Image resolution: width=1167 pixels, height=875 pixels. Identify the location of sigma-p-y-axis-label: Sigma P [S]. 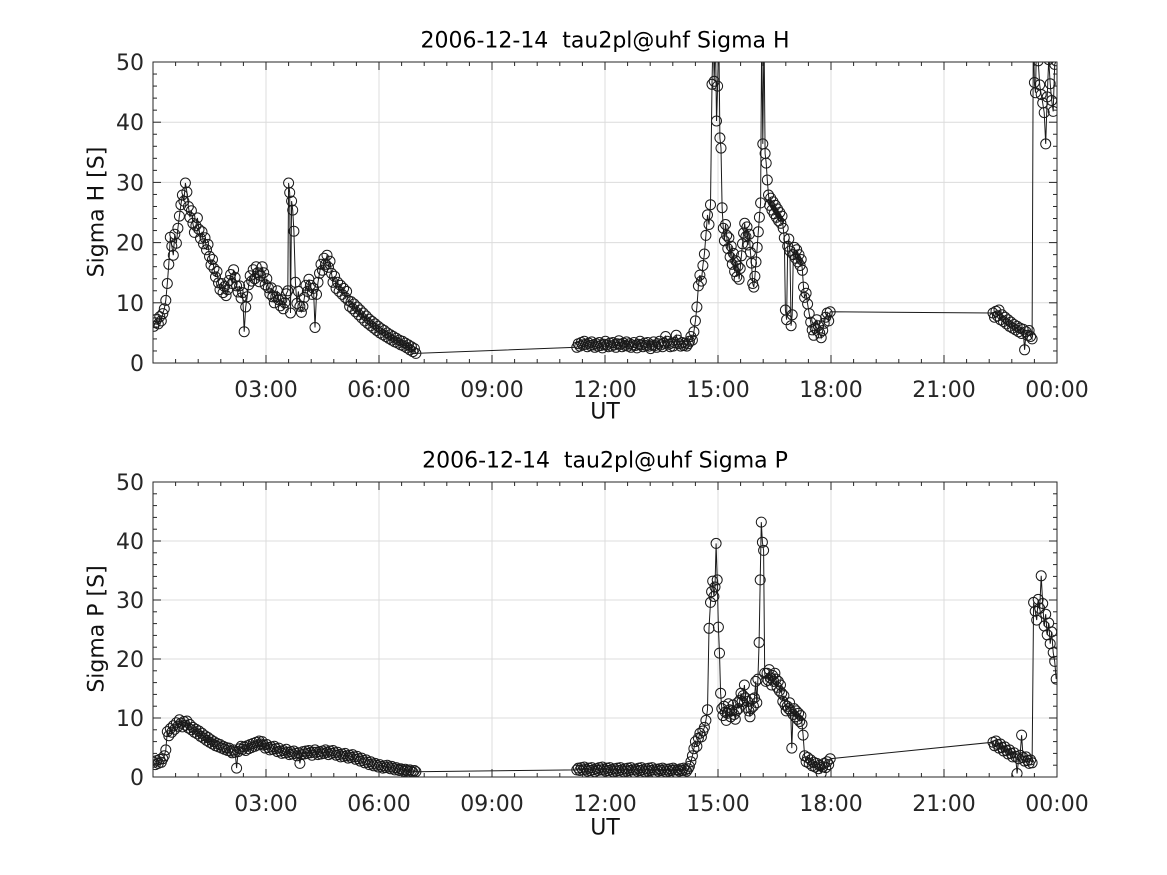
(97, 629).